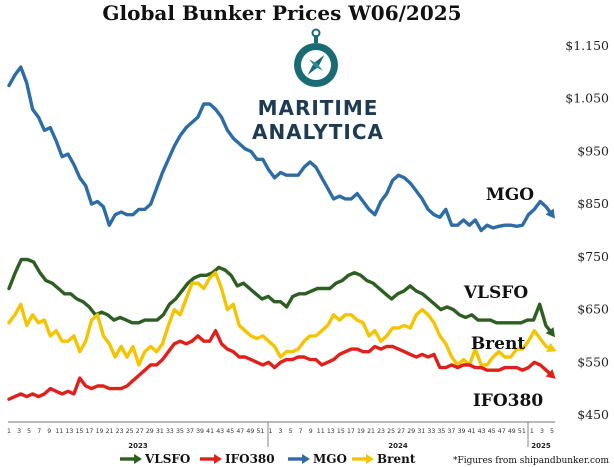  I want to click on year-labels: 2023 2024 2025, so click(339, 446).